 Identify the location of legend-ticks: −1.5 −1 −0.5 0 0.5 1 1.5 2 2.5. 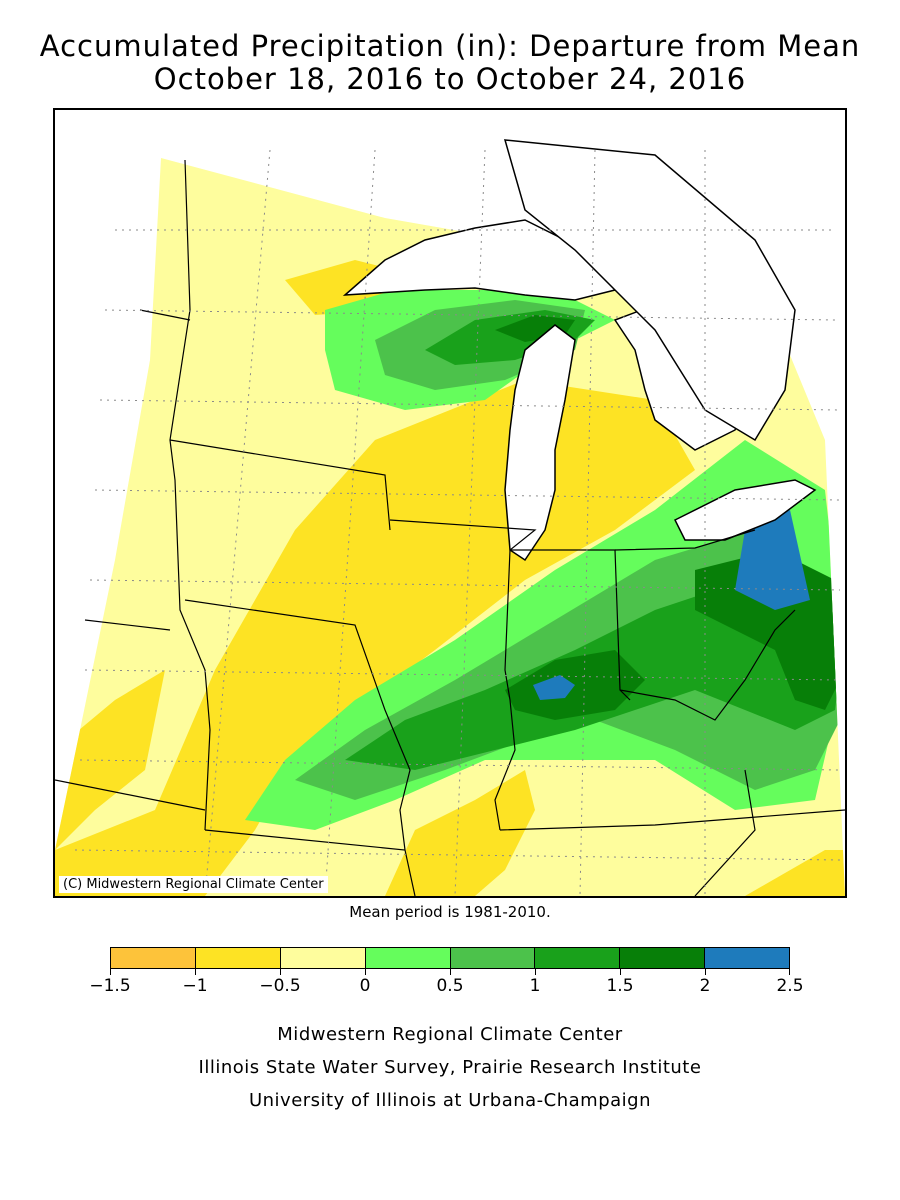
(446, 984).